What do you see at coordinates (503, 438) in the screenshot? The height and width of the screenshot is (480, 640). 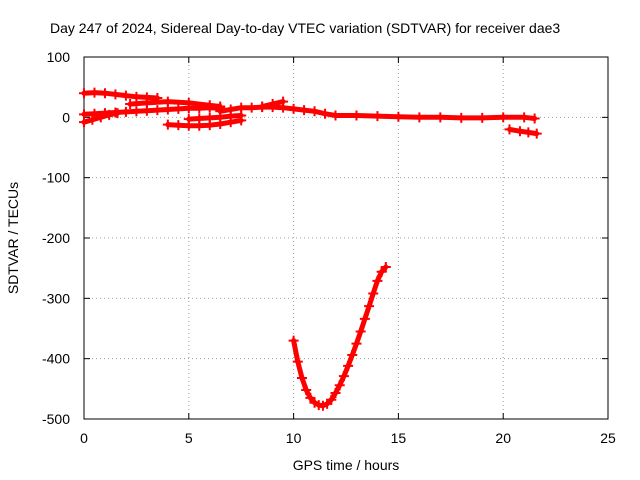 I see `x-tick-label: 20` at bounding box center [503, 438].